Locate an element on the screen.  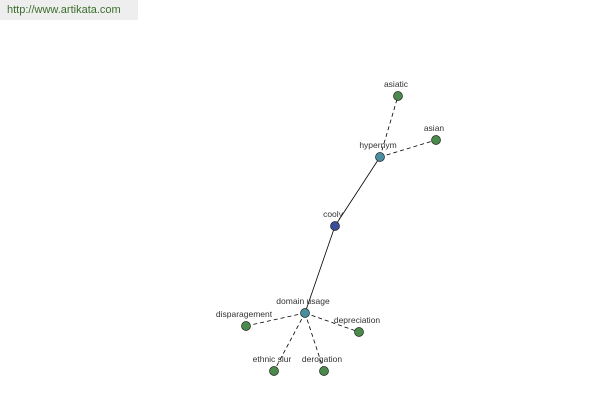
node-label: asian is located at coordinates (434, 128).